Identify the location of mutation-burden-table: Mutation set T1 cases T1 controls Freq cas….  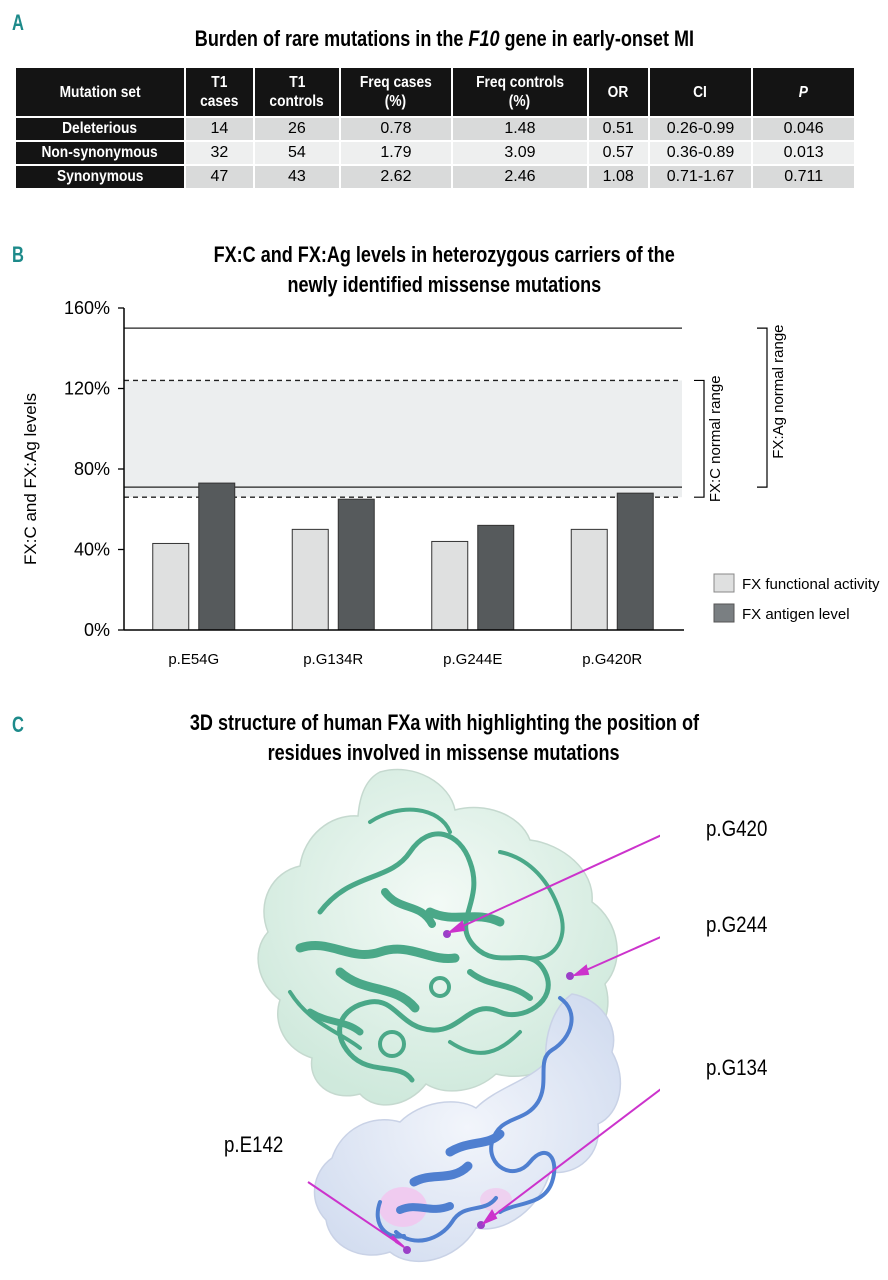
(435, 128).